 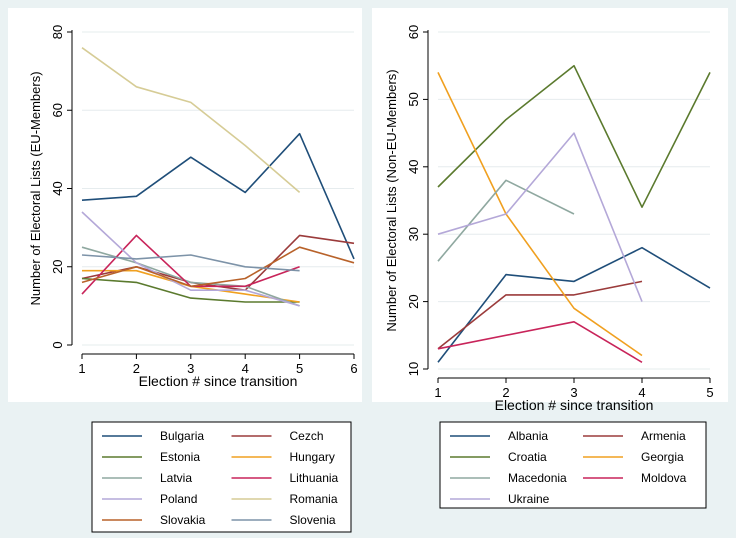 I want to click on series-line-georgia, so click(x=540, y=214).